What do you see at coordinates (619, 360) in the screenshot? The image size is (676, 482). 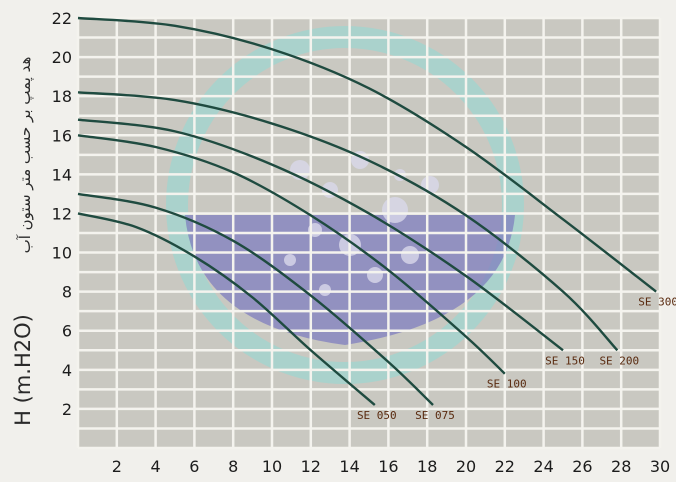 I see `series-label-se-200: SE 200` at bounding box center [619, 360].